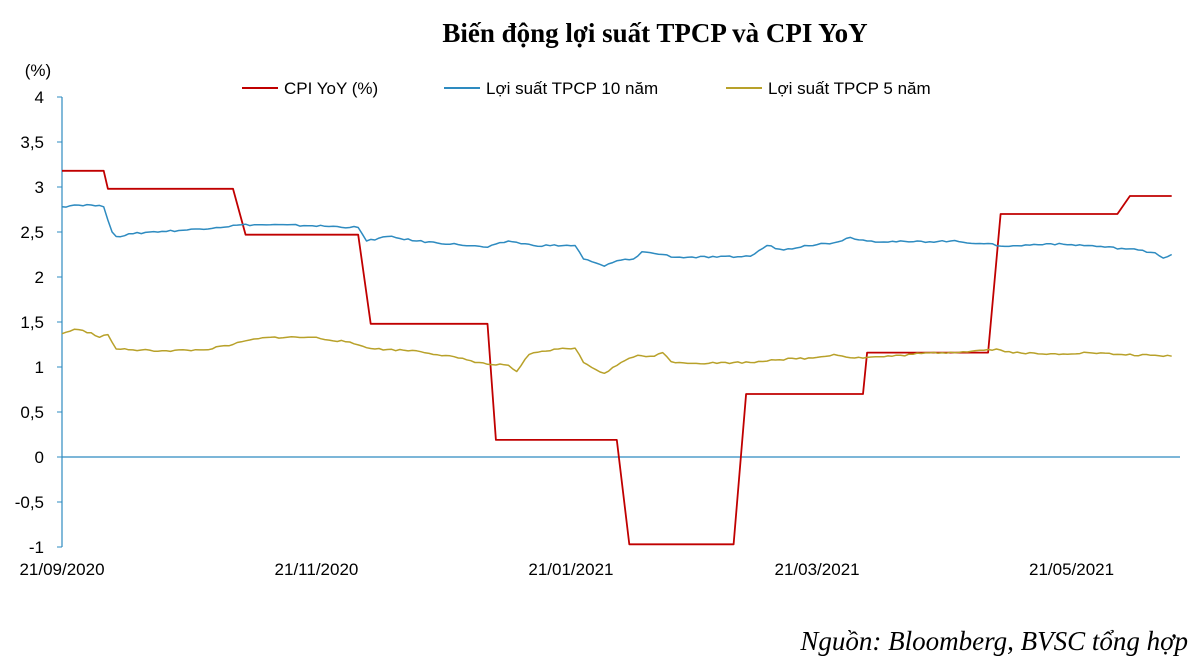 The height and width of the screenshot is (669, 1200). Describe the element at coordinates (331, 88) in the screenshot. I see `legend-label-1: CPI YoY (%)` at that location.